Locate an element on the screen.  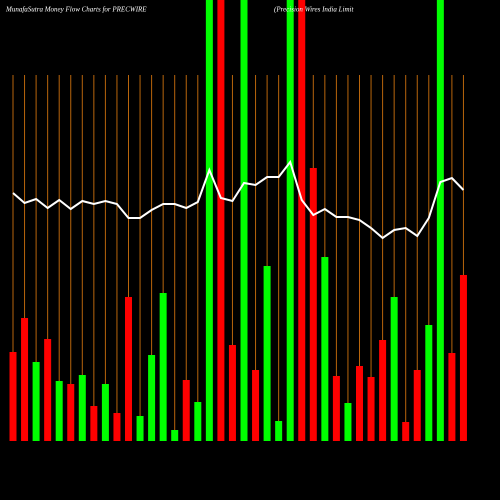
money-flow-line is located at coordinates (238, 199).